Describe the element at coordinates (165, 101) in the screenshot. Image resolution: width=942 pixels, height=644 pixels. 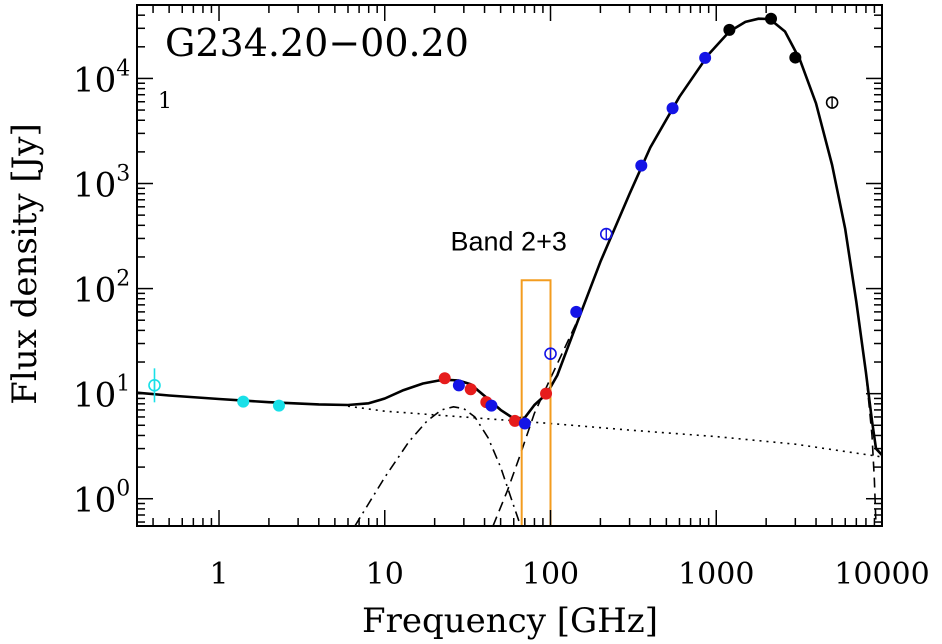
I see `stray-mark: 1` at that location.